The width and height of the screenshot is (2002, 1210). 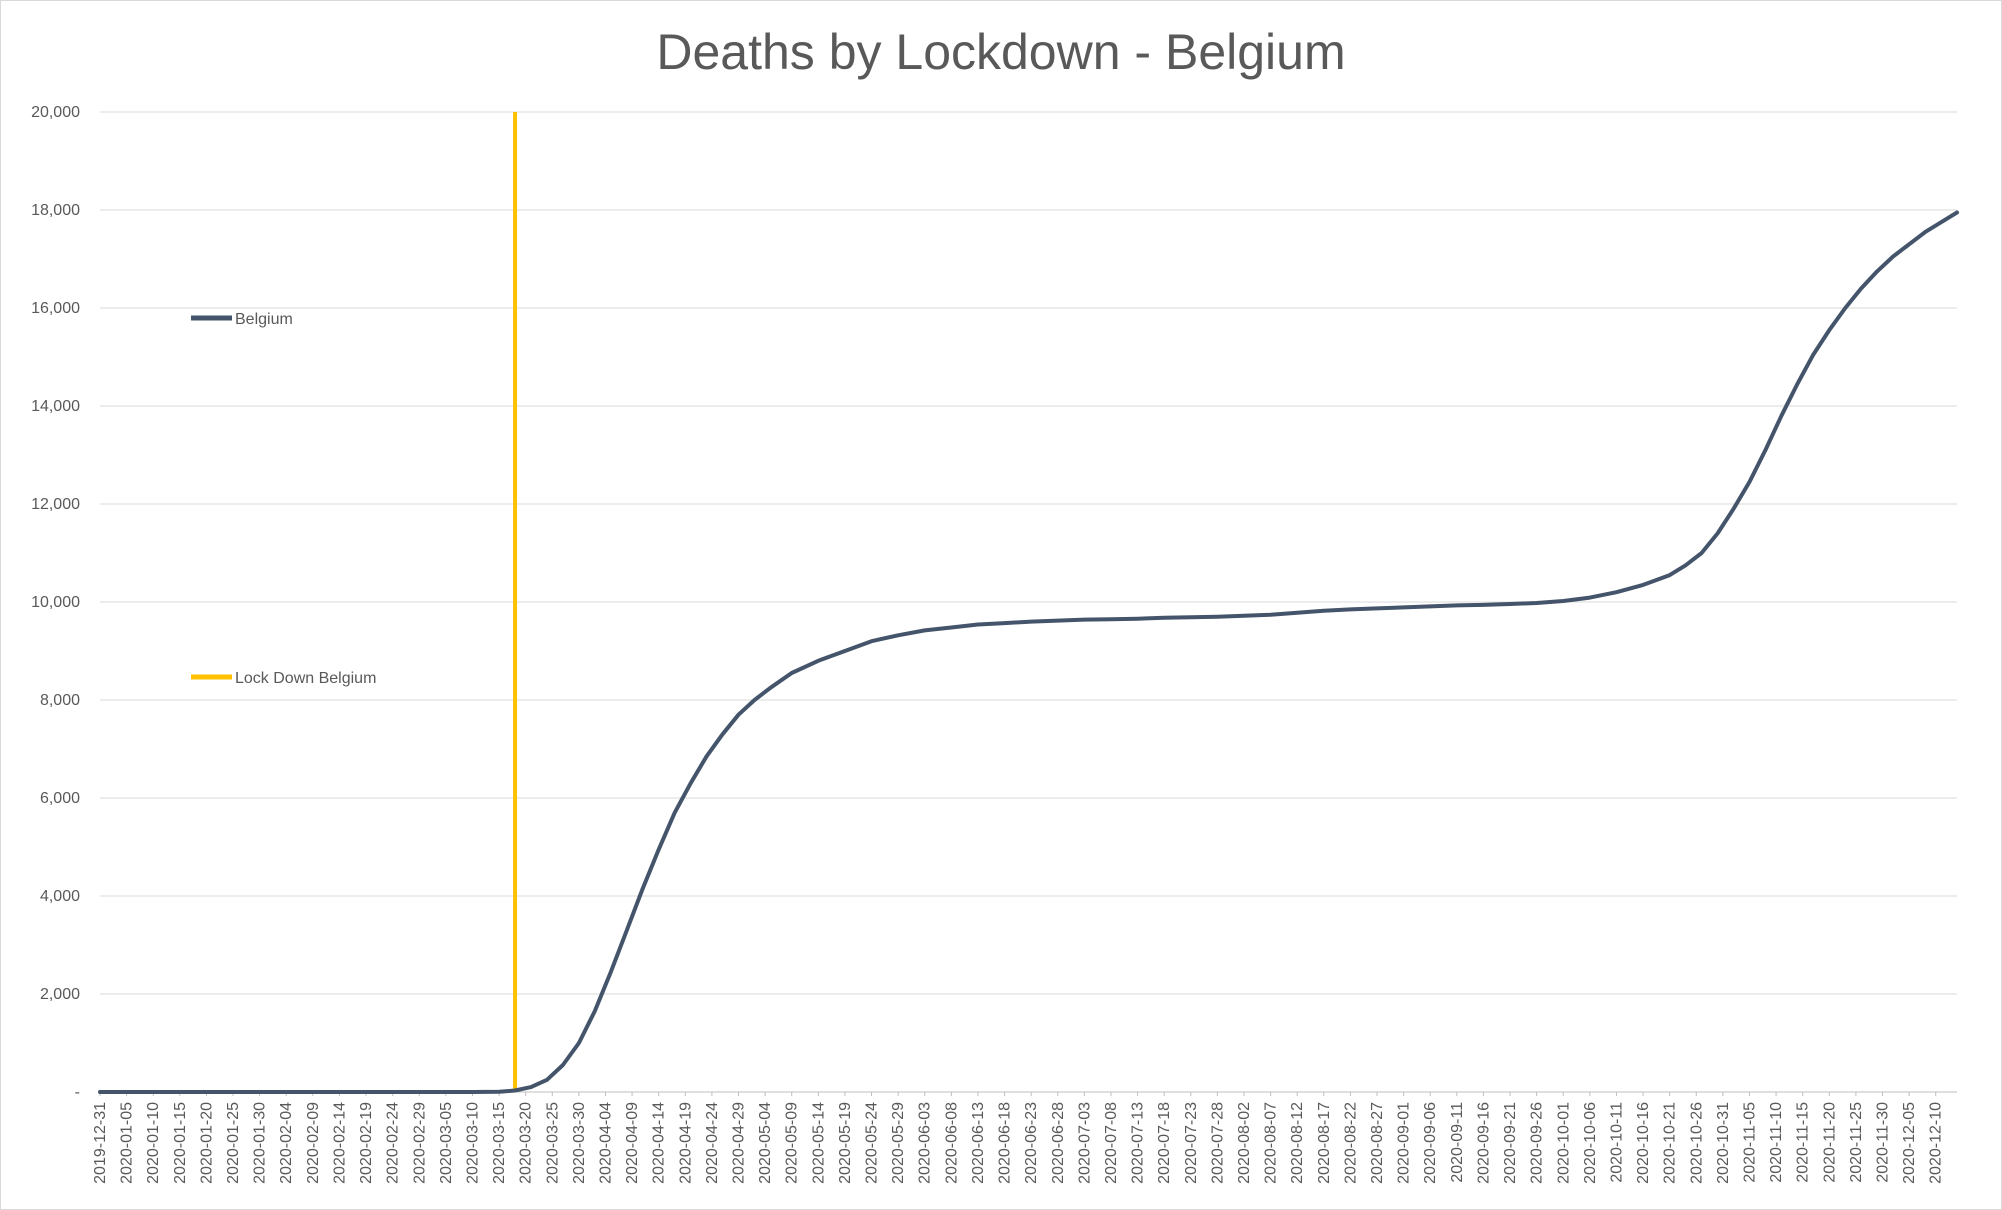 What do you see at coordinates (1616, 1142) in the screenshot?
I see `x-tick-label: 2020-10-11` at bounding box center [1616, 1142].